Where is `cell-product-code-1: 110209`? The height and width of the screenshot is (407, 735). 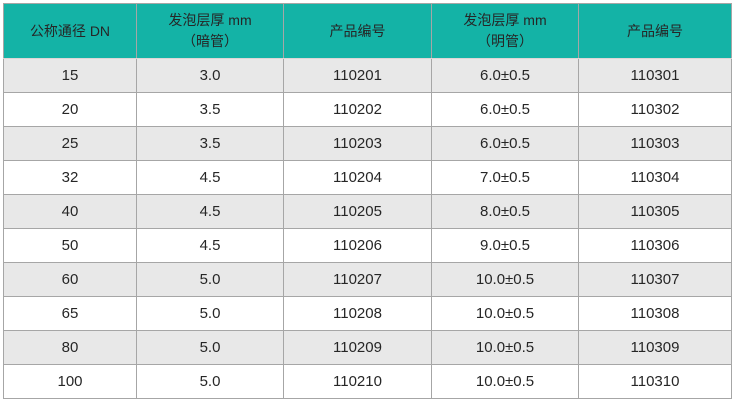
cell-product-code-1: 110209 is located at coordinates (357, 347).